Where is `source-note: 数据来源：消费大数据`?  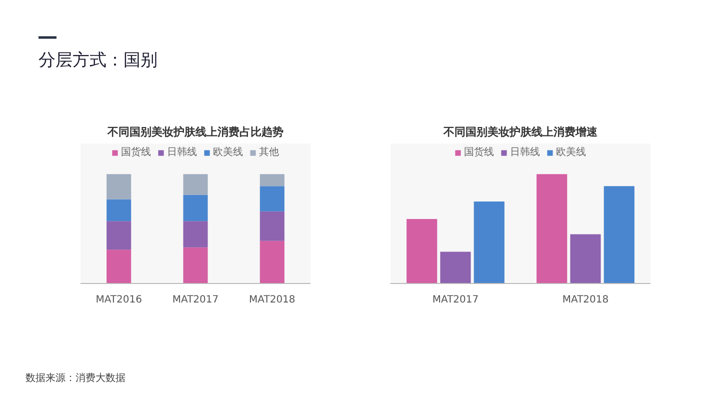 source-note: 数据来源：消费大数据 is located at coordinates (76, 378).